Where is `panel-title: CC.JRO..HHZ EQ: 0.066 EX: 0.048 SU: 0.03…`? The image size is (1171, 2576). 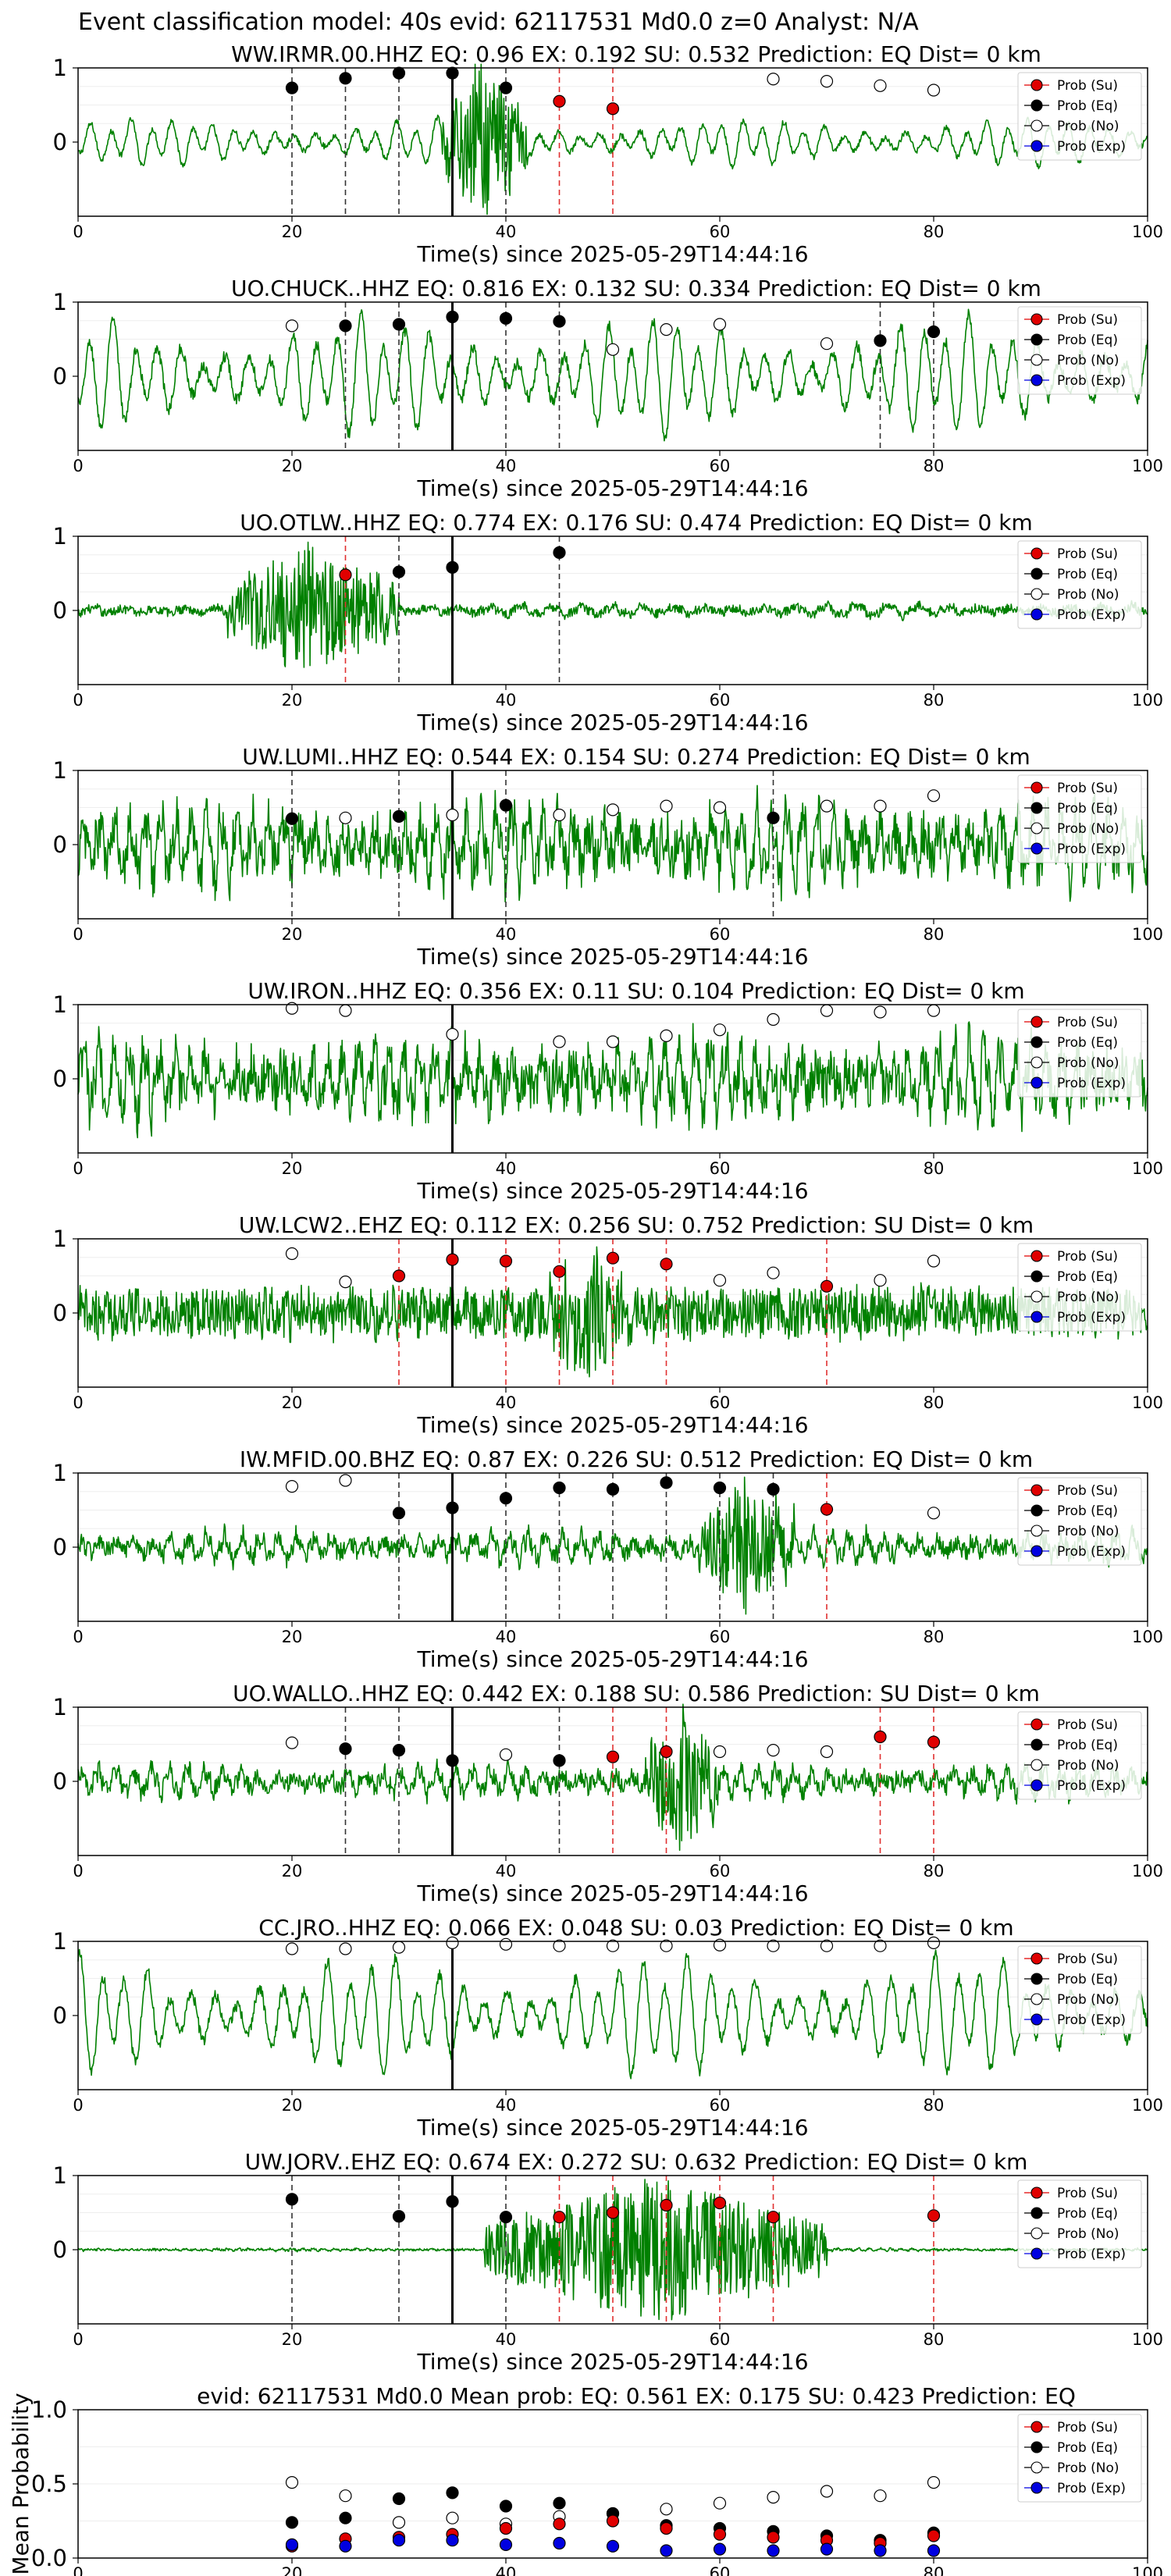 panel-title: CC.JRO..HHZ EQ: 0.066 EX: 0.048 SU: 0.03… is located at coordinates (635, 1928).